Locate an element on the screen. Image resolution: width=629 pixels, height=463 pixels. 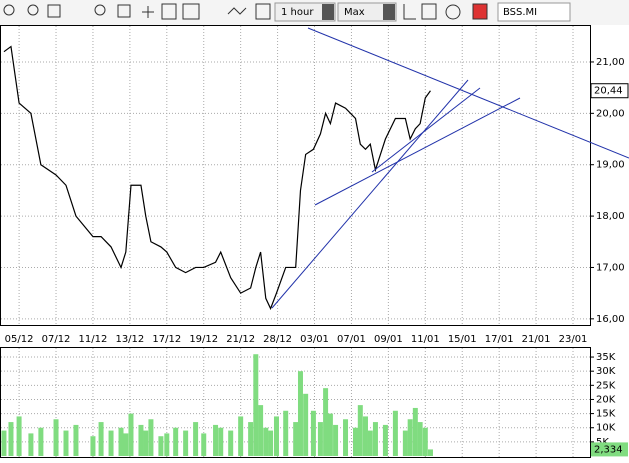
y-tick-label: 16,00 is located at coordinates (610, 319).